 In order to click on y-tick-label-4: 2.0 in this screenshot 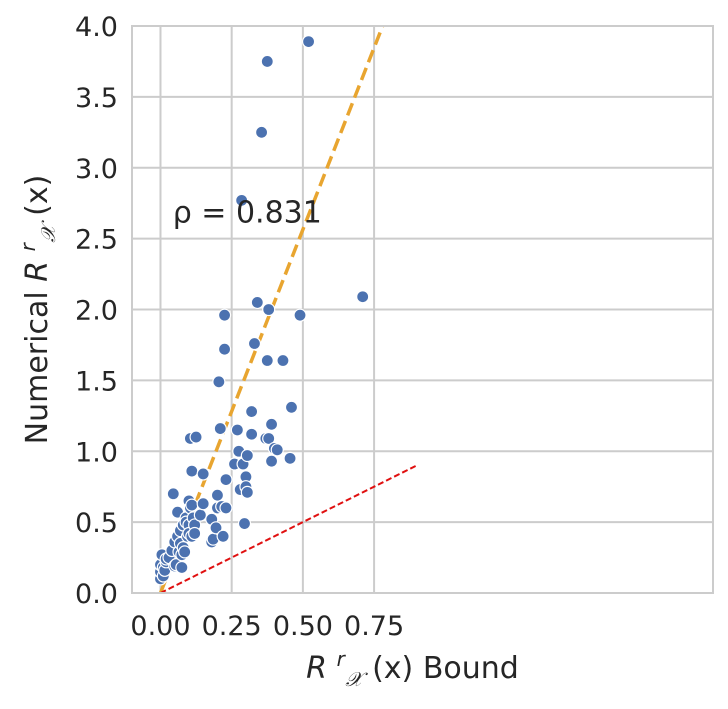, I will do `click(96, 311)`.